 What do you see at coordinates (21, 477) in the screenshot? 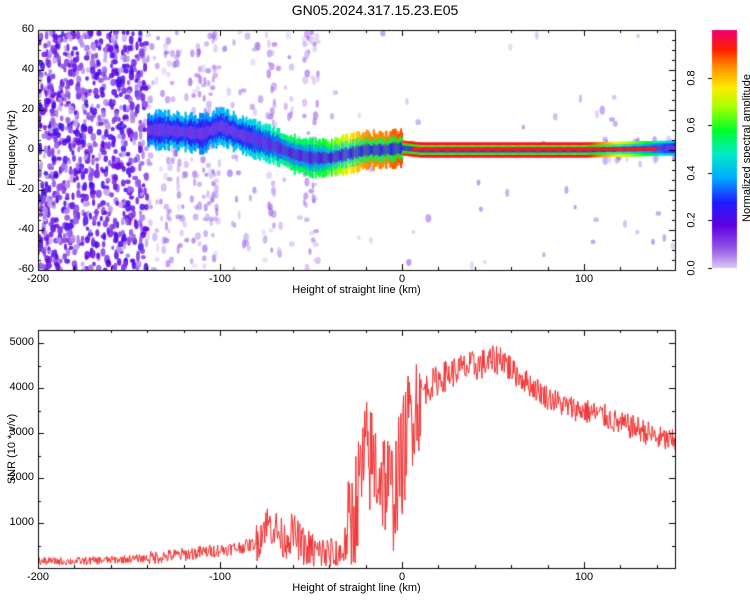
I see `bottom-ytick-label: 2000` at bounding box center [21, 477].